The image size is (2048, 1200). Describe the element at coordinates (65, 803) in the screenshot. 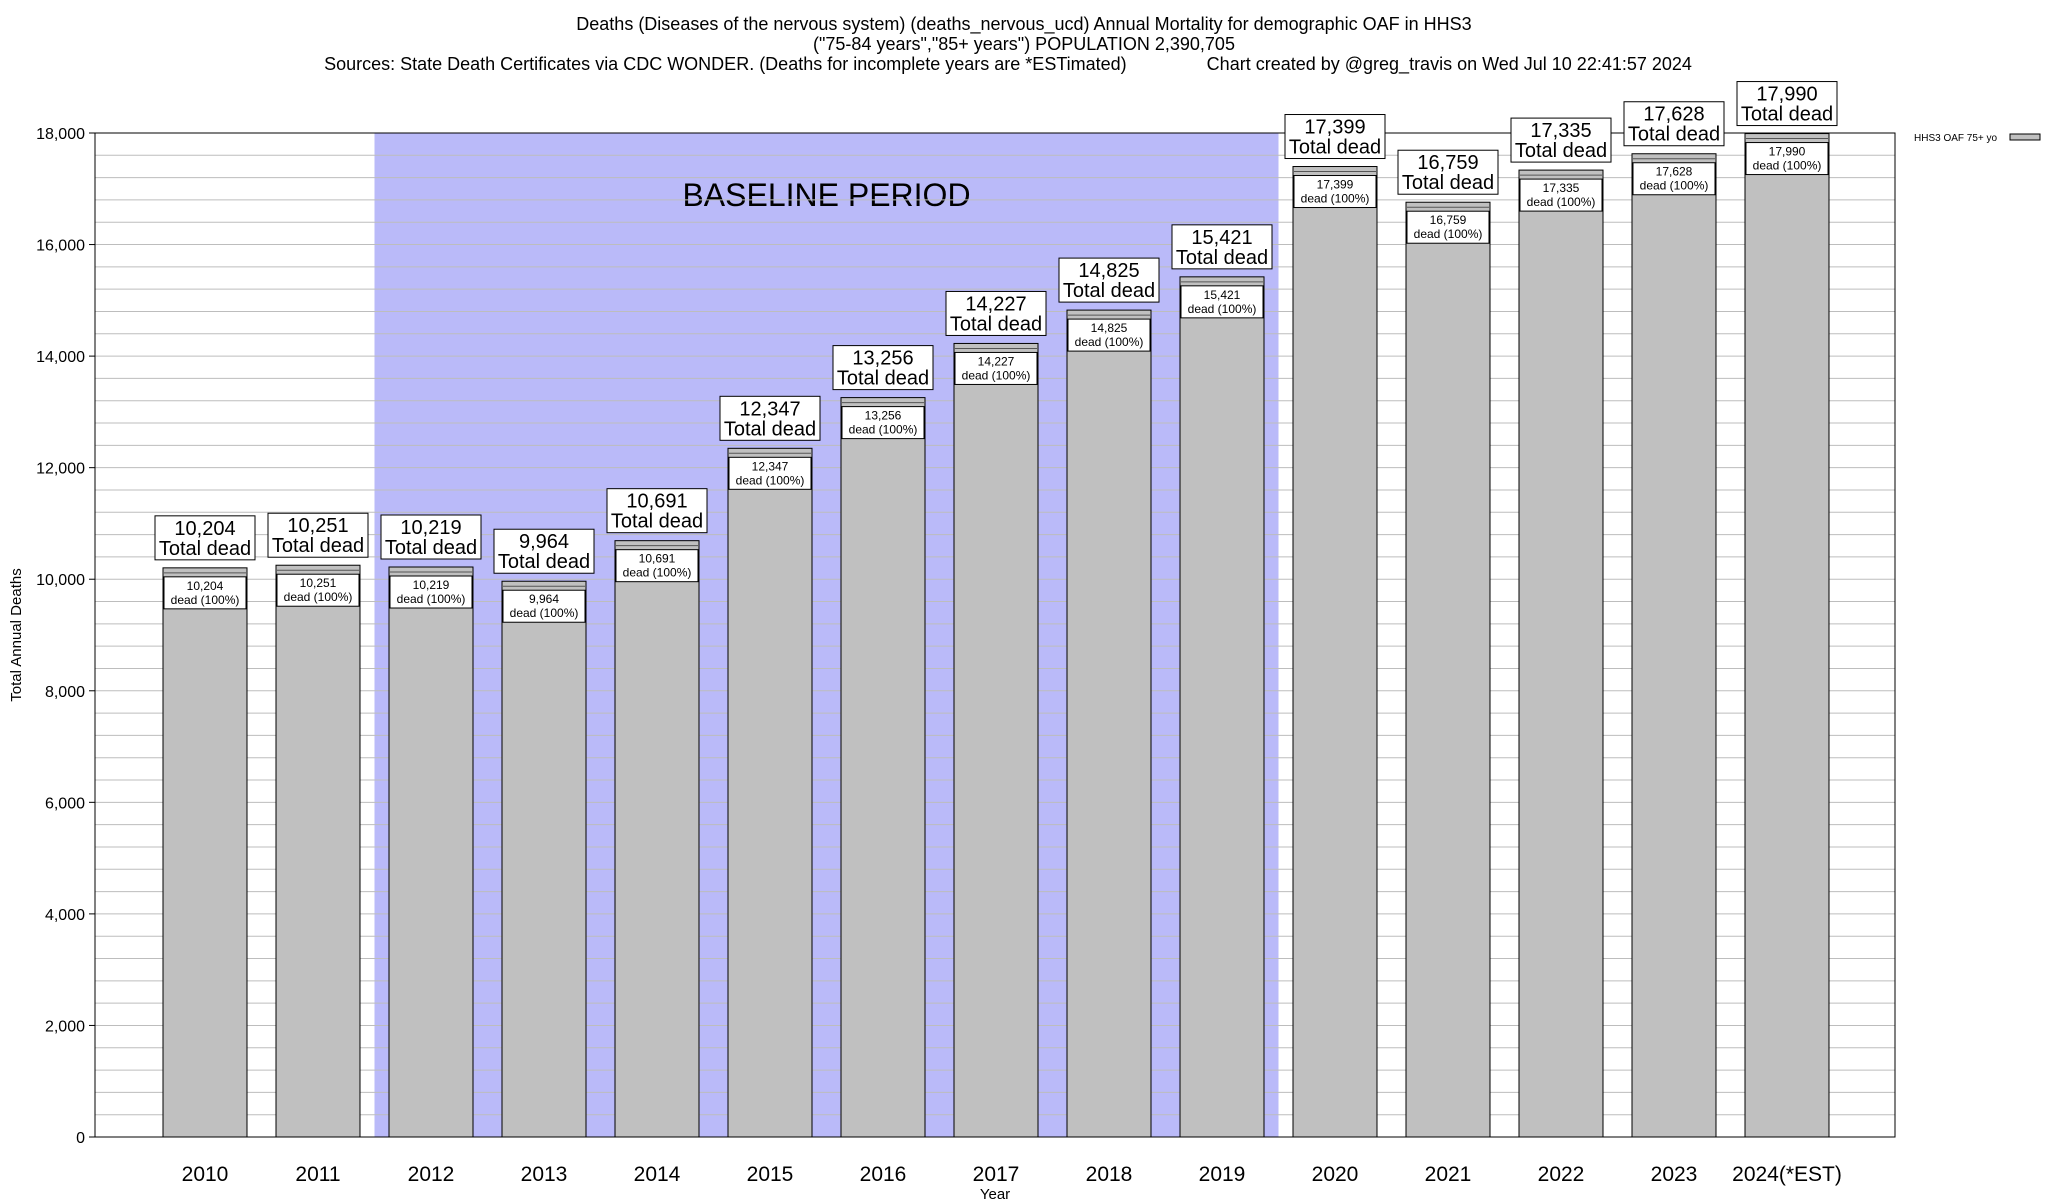

I see `y-tick-label: 6,000` at that location.